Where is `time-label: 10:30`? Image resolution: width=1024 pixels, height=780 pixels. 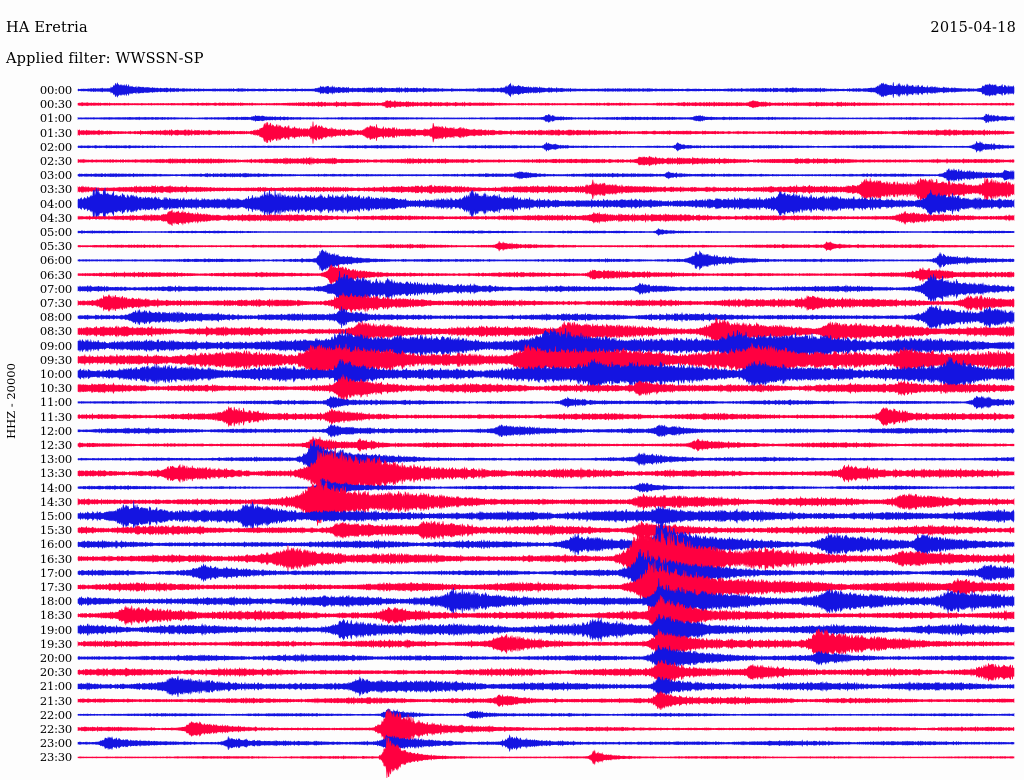
time-label: 10:30 is located at coordinates (55, 388).